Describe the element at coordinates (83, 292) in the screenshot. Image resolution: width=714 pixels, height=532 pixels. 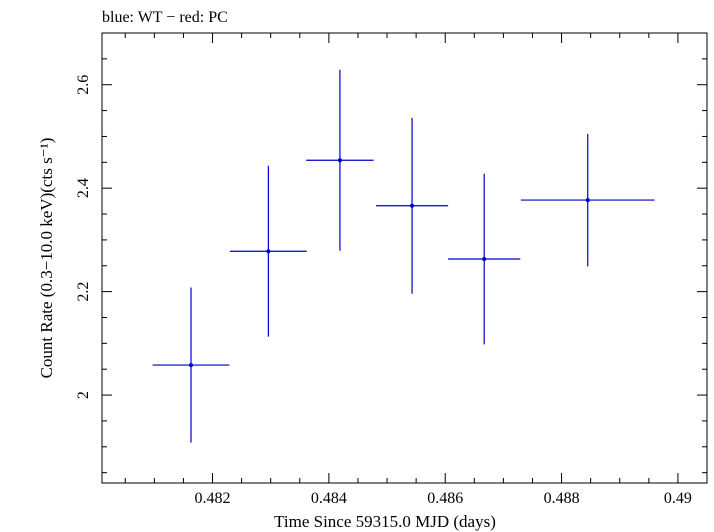
I see `y-tick-label: 2.2` at that location.